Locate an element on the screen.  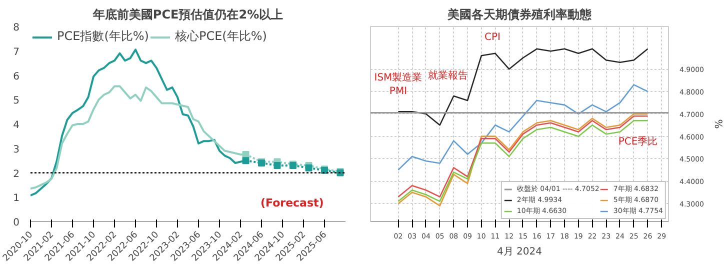
annotation: 就業報告 is located at coordinates (448, 75).